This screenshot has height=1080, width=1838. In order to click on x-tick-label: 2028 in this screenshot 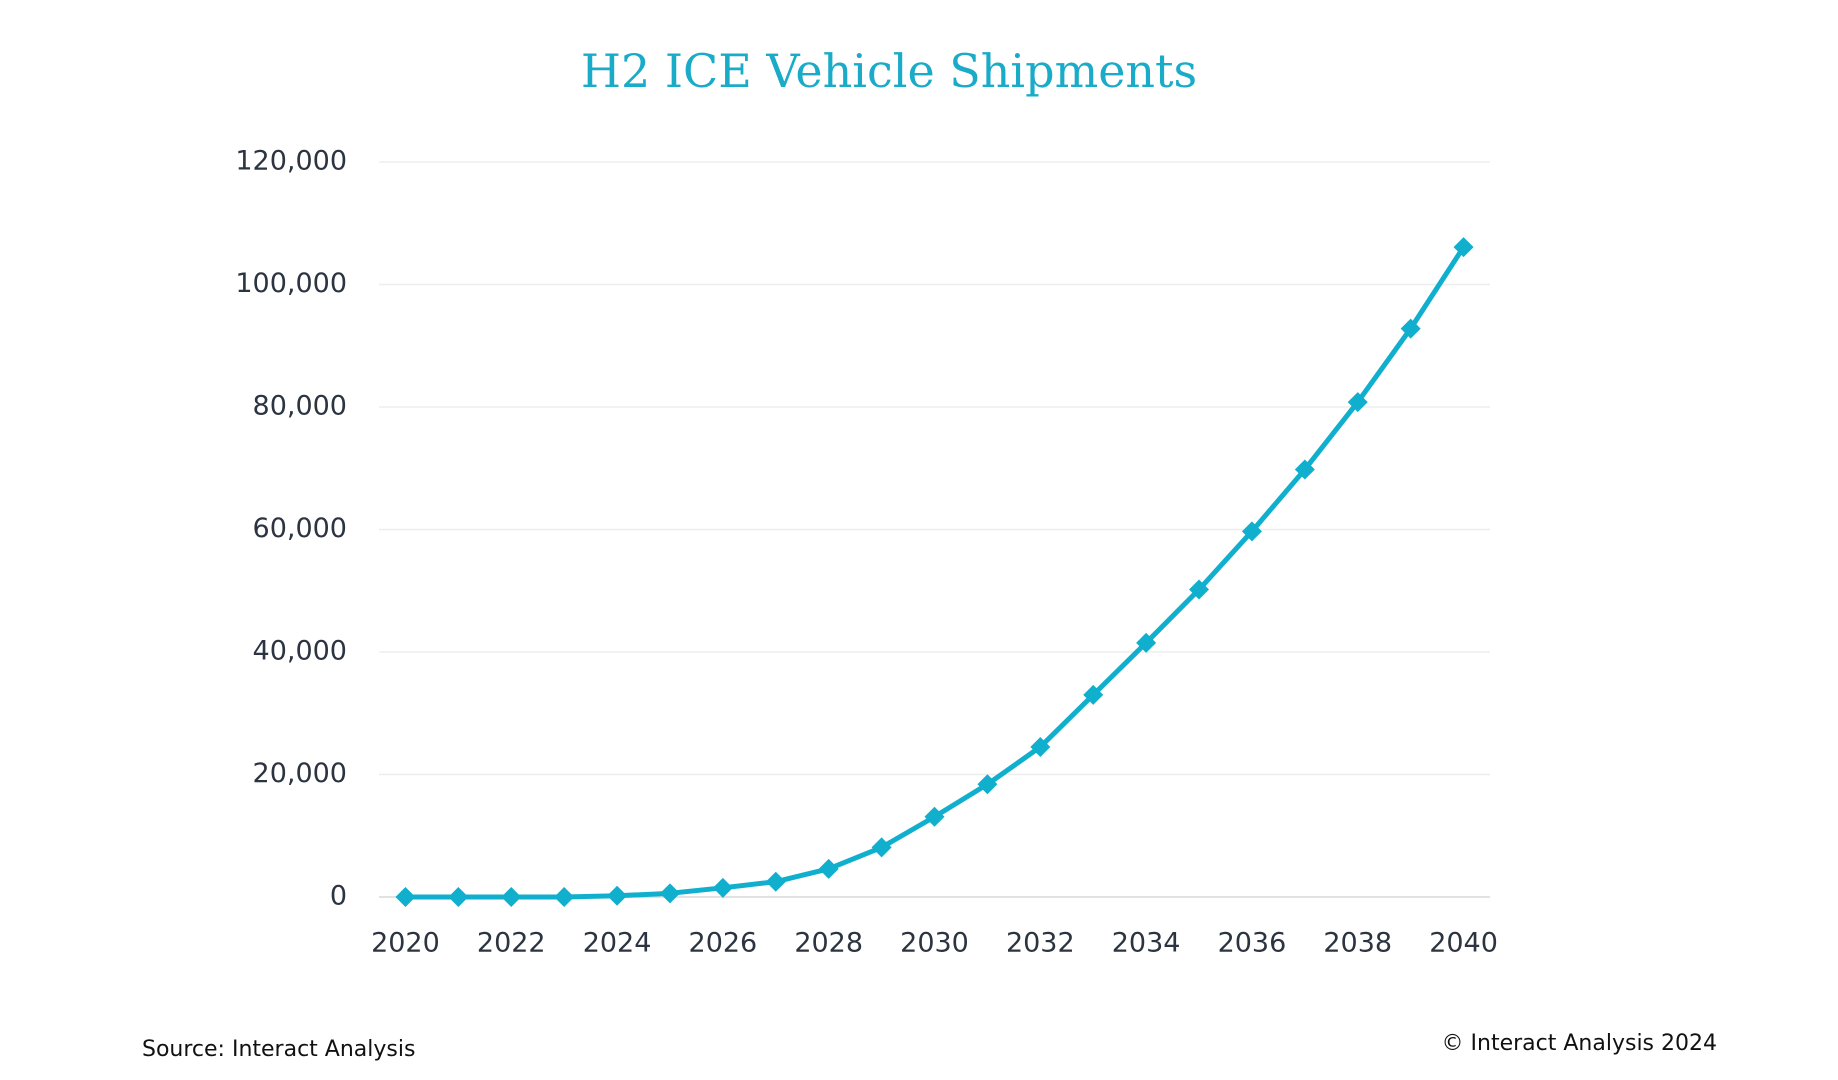, I will do `click(828, 943)`.